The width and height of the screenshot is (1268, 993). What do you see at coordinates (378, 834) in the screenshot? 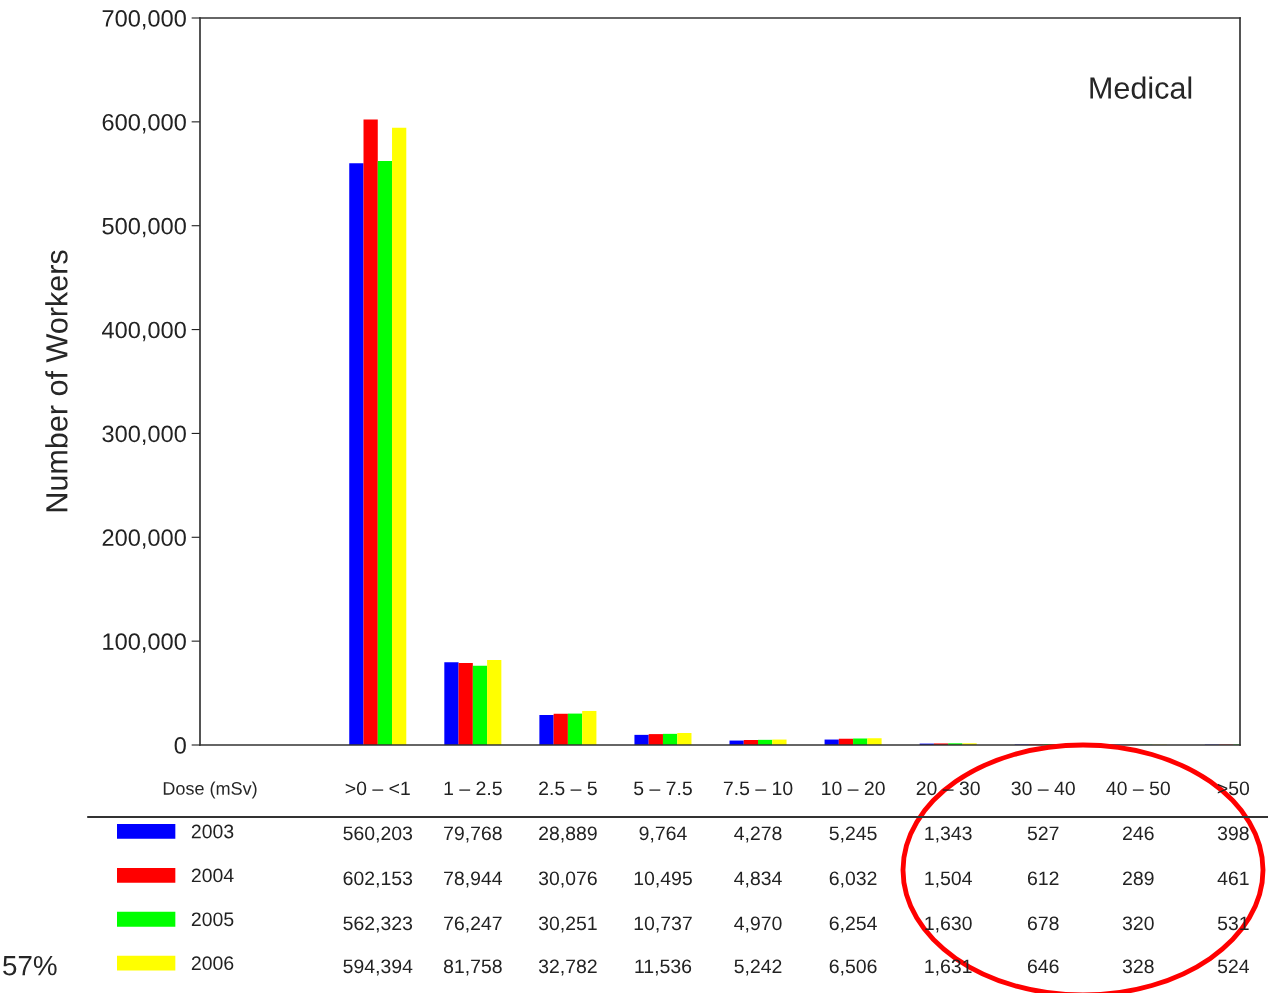
I see `data-label: 560,203` at bounding box center [378, 834].